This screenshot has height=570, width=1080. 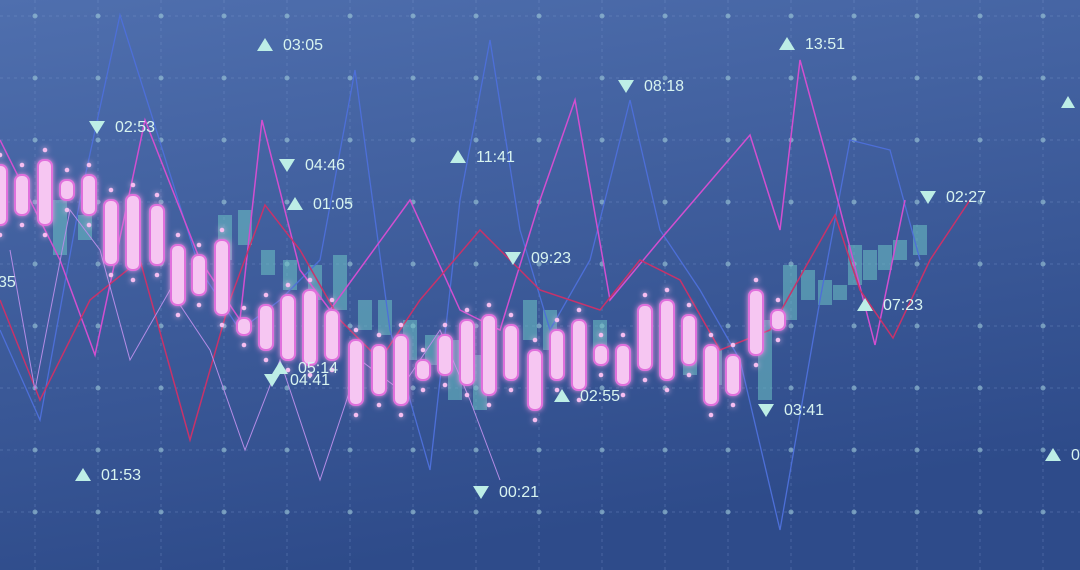 What do you see at coordinates (825, 44) in the screenshot?
I see `marker-label: 13:51` at bounding box center [825, 44].